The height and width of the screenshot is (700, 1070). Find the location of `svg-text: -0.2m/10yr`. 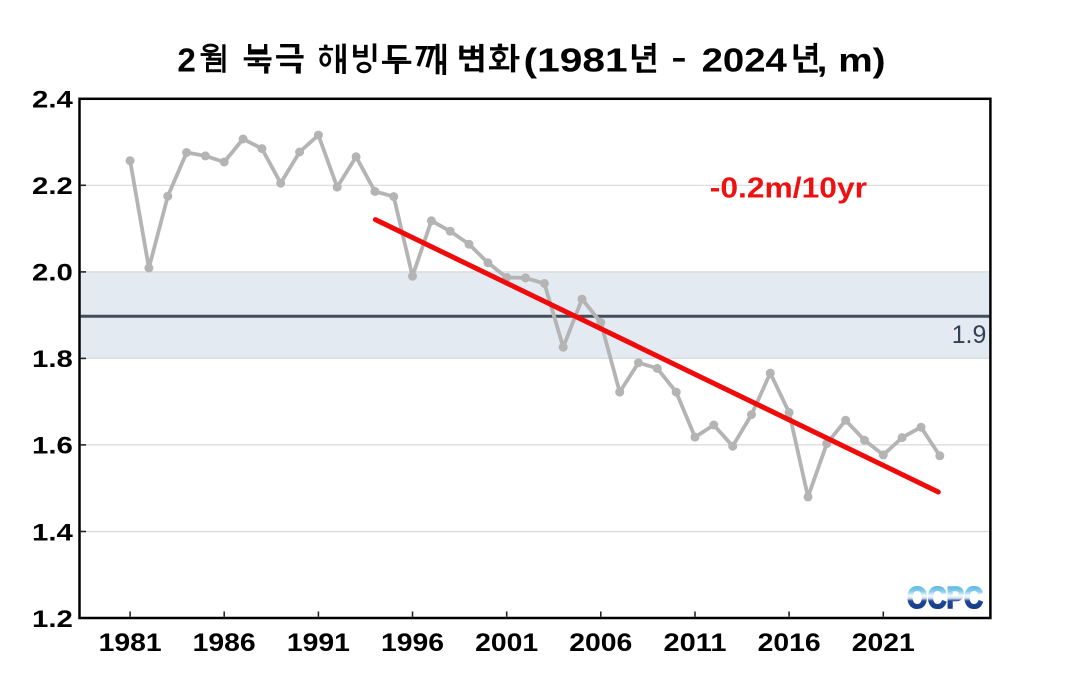

svg-text: -0.2m/10yr is located at coordinates (788, 189).